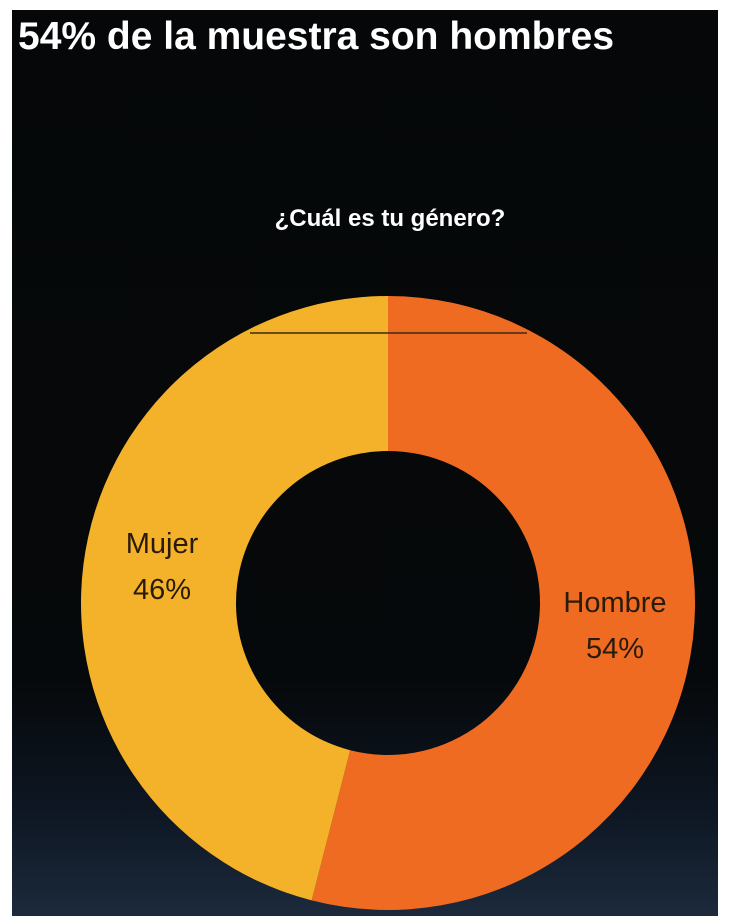  I want to click on slice-label-mujer: Mujer, so click(162, 544).